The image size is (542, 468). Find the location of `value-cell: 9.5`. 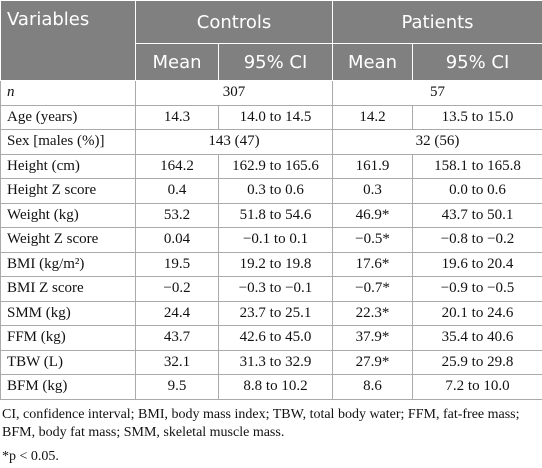

value-cell: 9.5 is located at coordinates (177, 387).